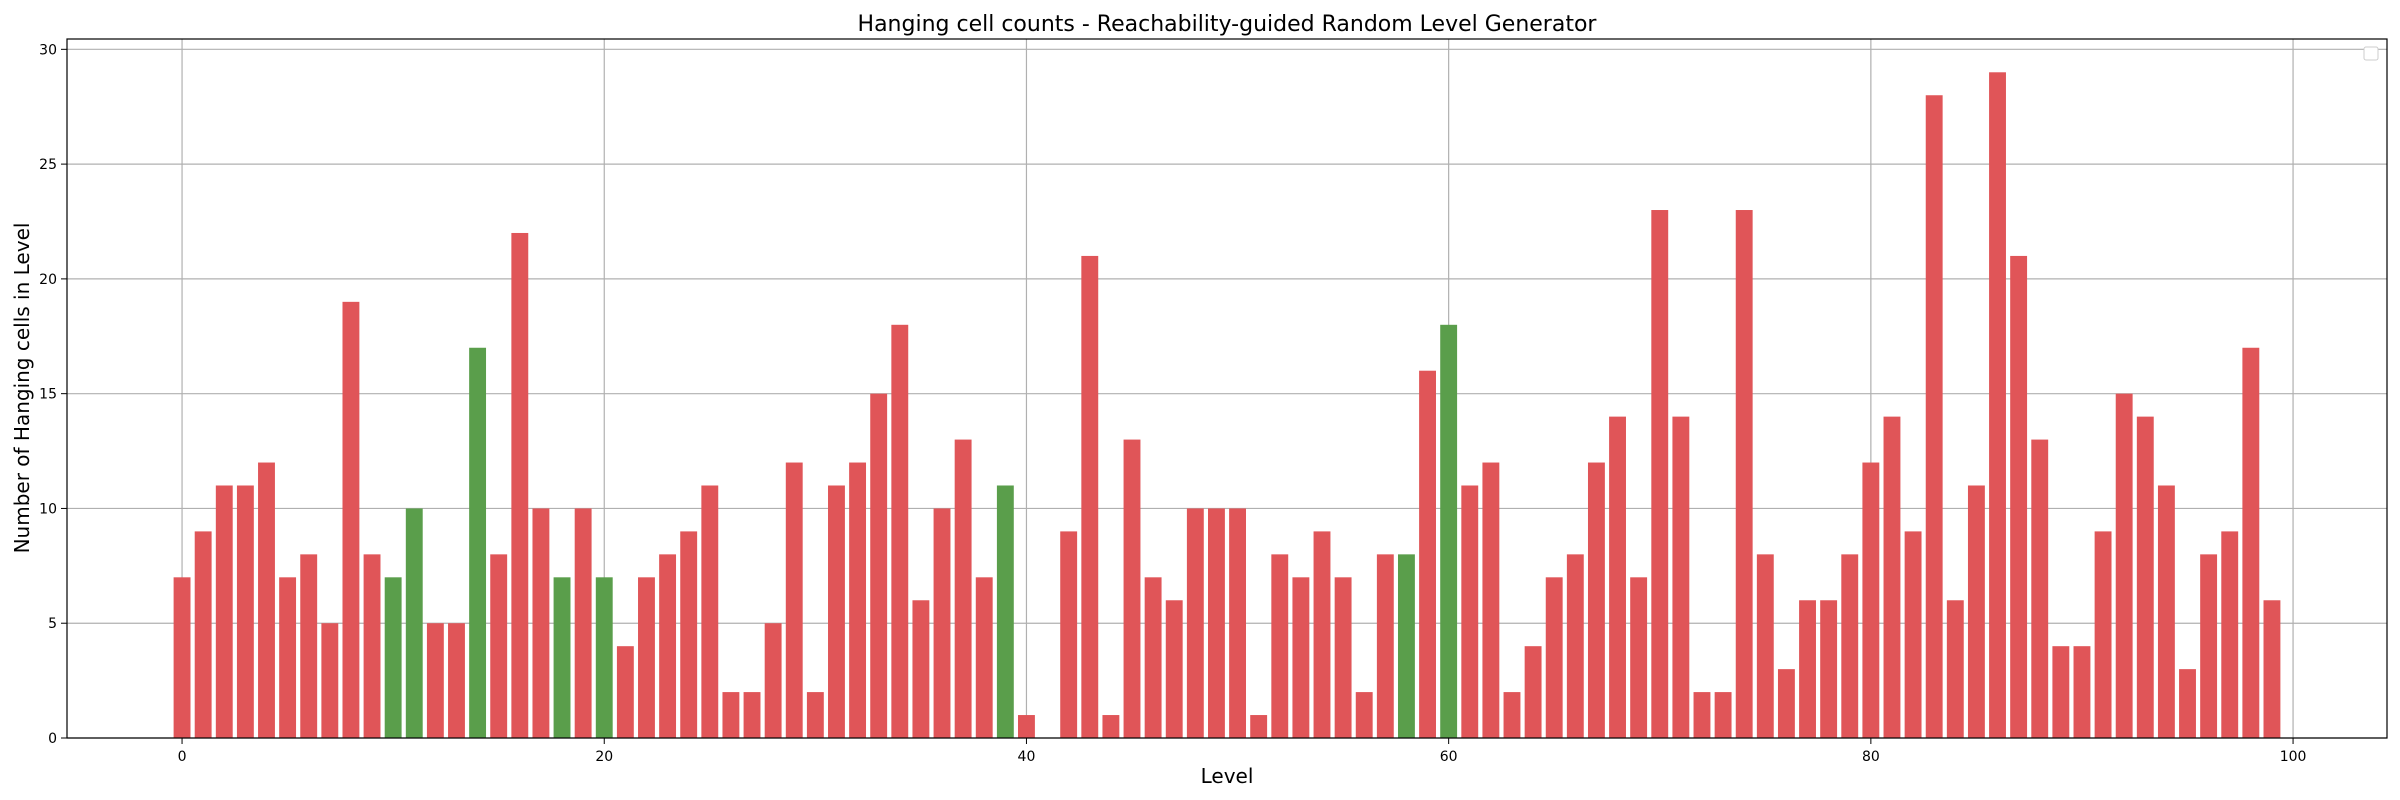  I want to click on x-tick-label: 20, so click(604, 757).